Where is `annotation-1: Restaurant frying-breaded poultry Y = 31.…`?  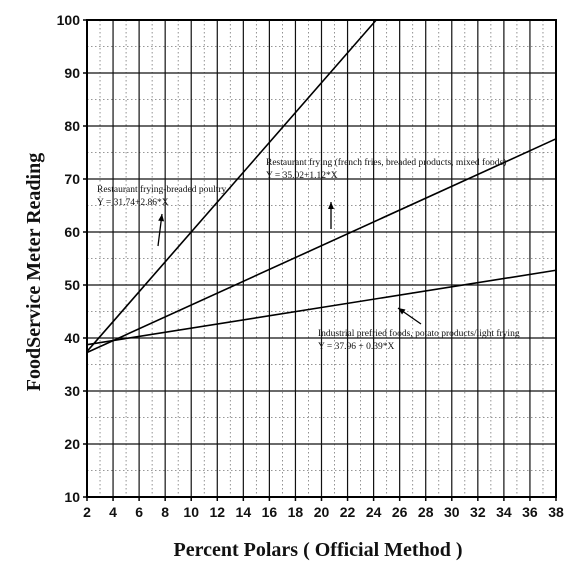 annotation-1: Restaurant frying-breaded poultry Y = 31.… is located at coordinates (162, 215).